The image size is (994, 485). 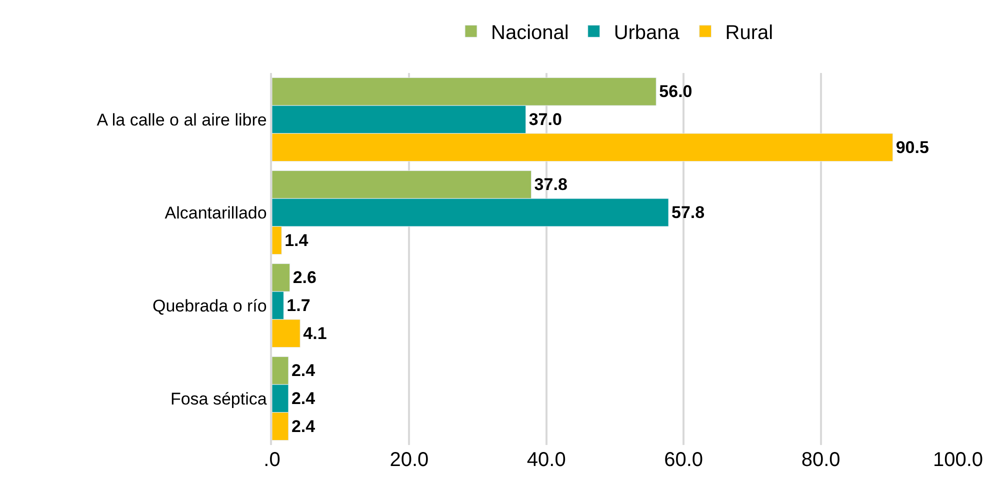 I want to click on x-tick-label: .0, so click(x=272, y=460).